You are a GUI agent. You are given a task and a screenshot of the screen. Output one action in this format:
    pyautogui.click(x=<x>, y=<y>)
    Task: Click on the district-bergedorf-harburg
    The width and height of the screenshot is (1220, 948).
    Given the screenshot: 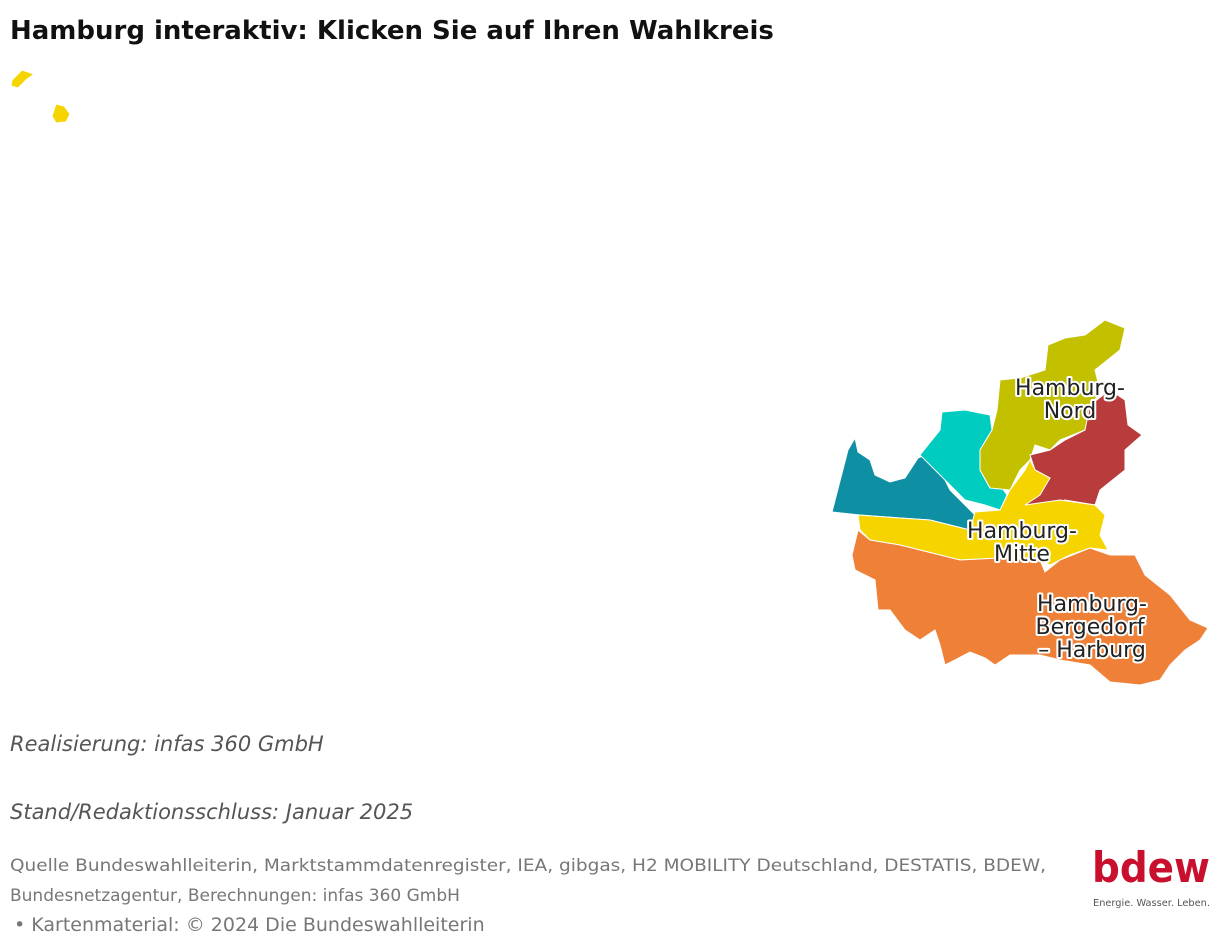 What is the action you would take?
    pyautogui.click(x=1030, y=607)
    